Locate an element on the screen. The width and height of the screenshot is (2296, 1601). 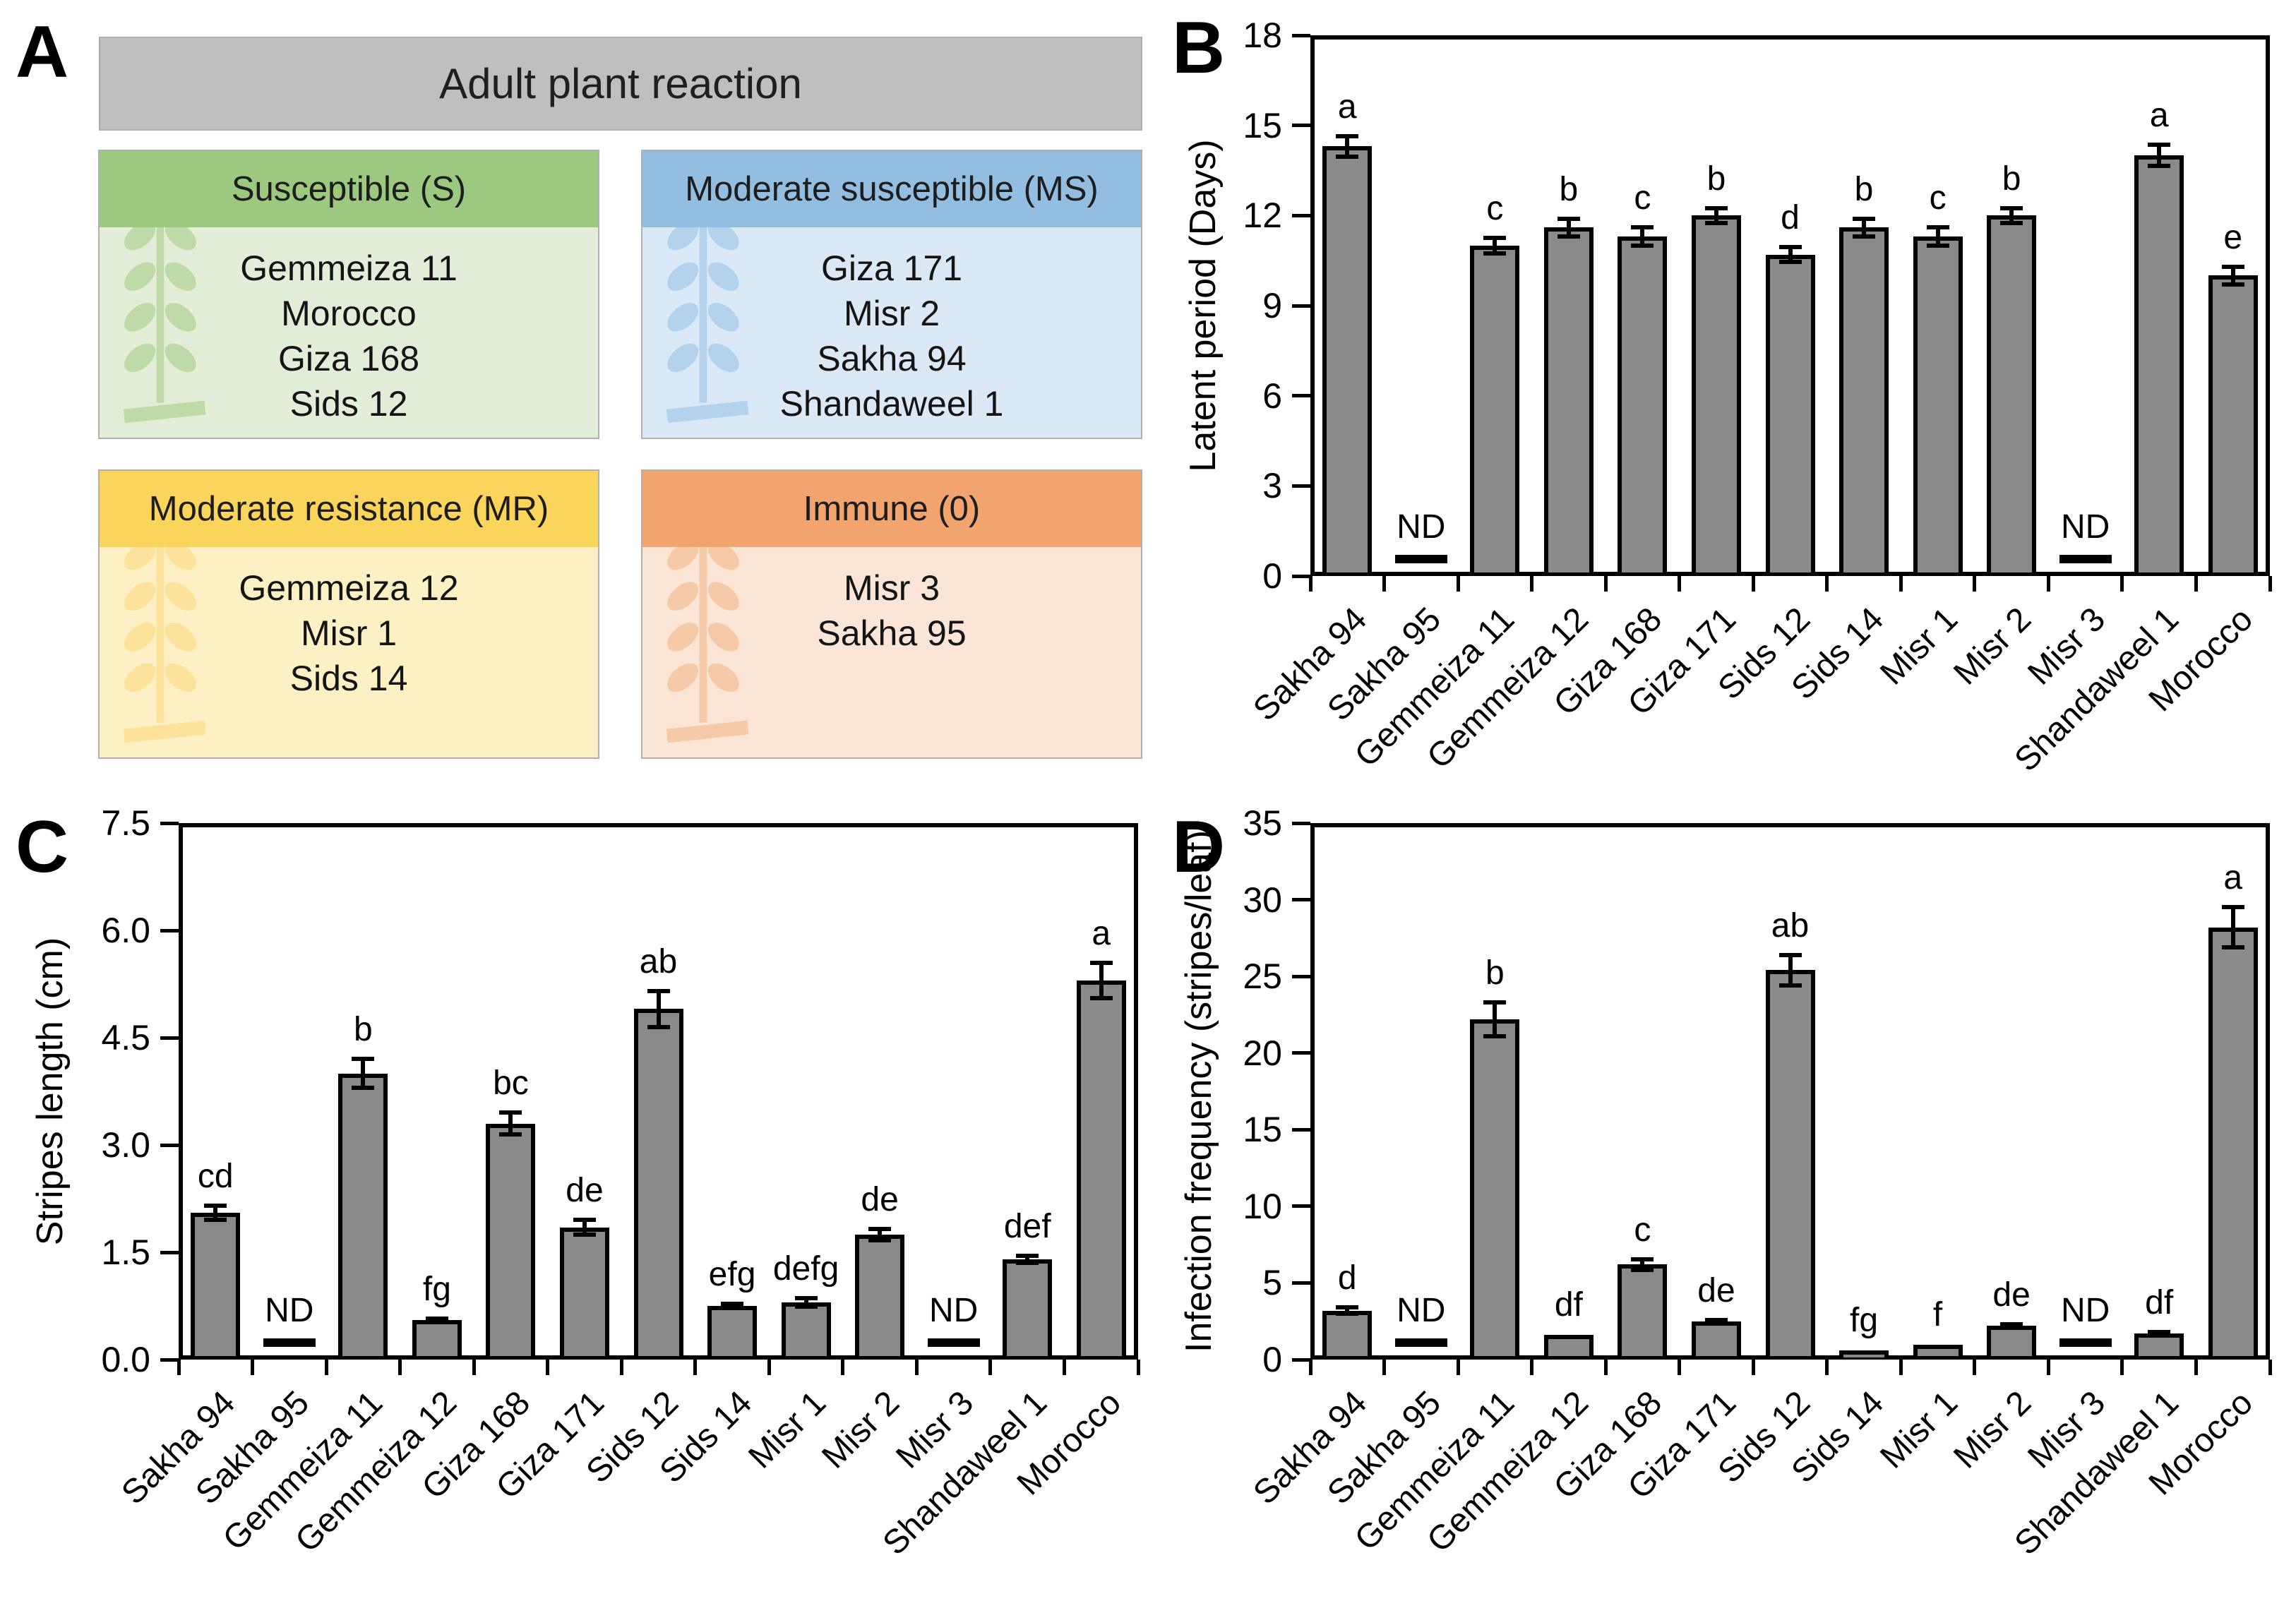
y-tick-label: 25 is located at coordinates (1262, 977).